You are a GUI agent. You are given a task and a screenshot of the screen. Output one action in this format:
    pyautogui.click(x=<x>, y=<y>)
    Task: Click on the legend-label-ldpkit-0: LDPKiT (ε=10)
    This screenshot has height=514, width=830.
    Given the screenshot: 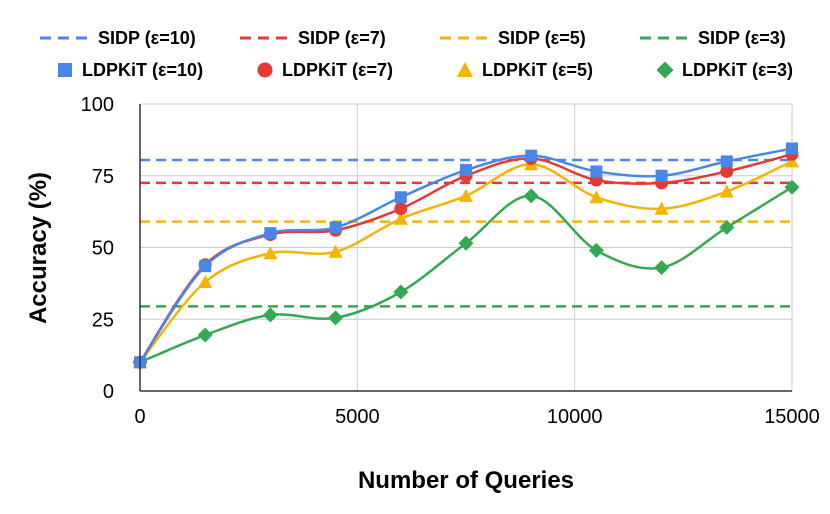 What is the action you would take?
    pyautogui.click(x=142, y=70)
    